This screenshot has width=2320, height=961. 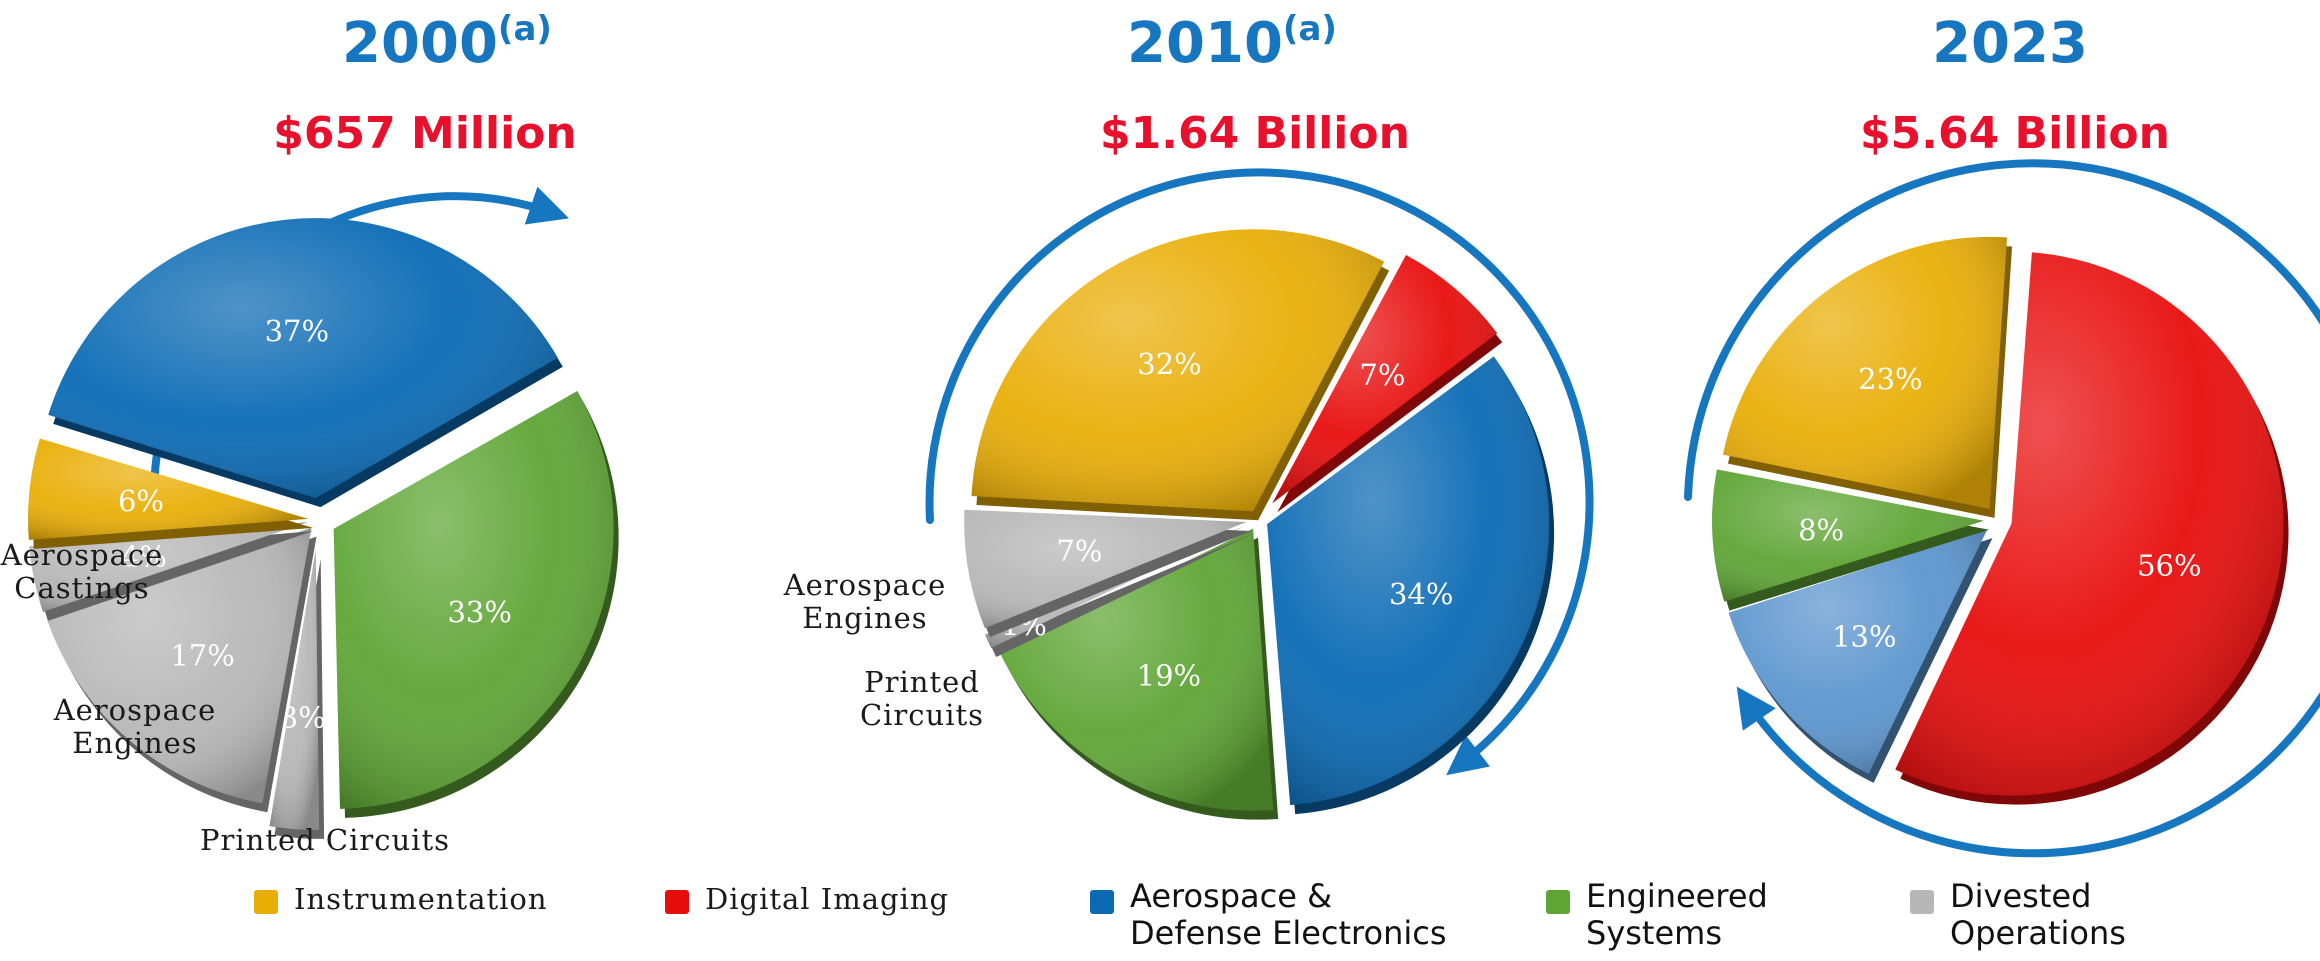 What do you see at coordinates (864, 618) in the screenshot?
I see `annotation-aerospace-engines-2010-text-line-2: Engines` at bounding box center [864, 618].